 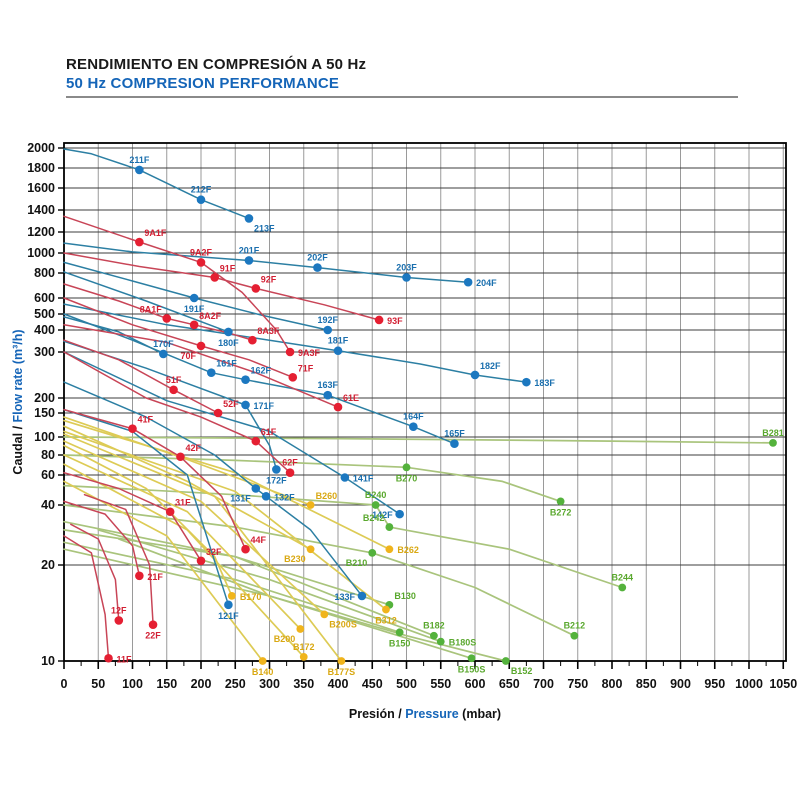 What do you see at coordinates (155, 577) in the screenshot?
I see `series-label-21F: 21F` at bounding box center [155, 577].